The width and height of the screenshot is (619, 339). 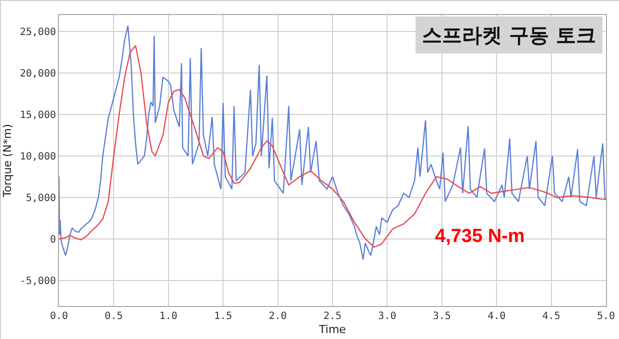 What do you see at coordinates (53, 240) in the screenshot?
I see `y-tick-label: 0` at bounding box center [53, 240].